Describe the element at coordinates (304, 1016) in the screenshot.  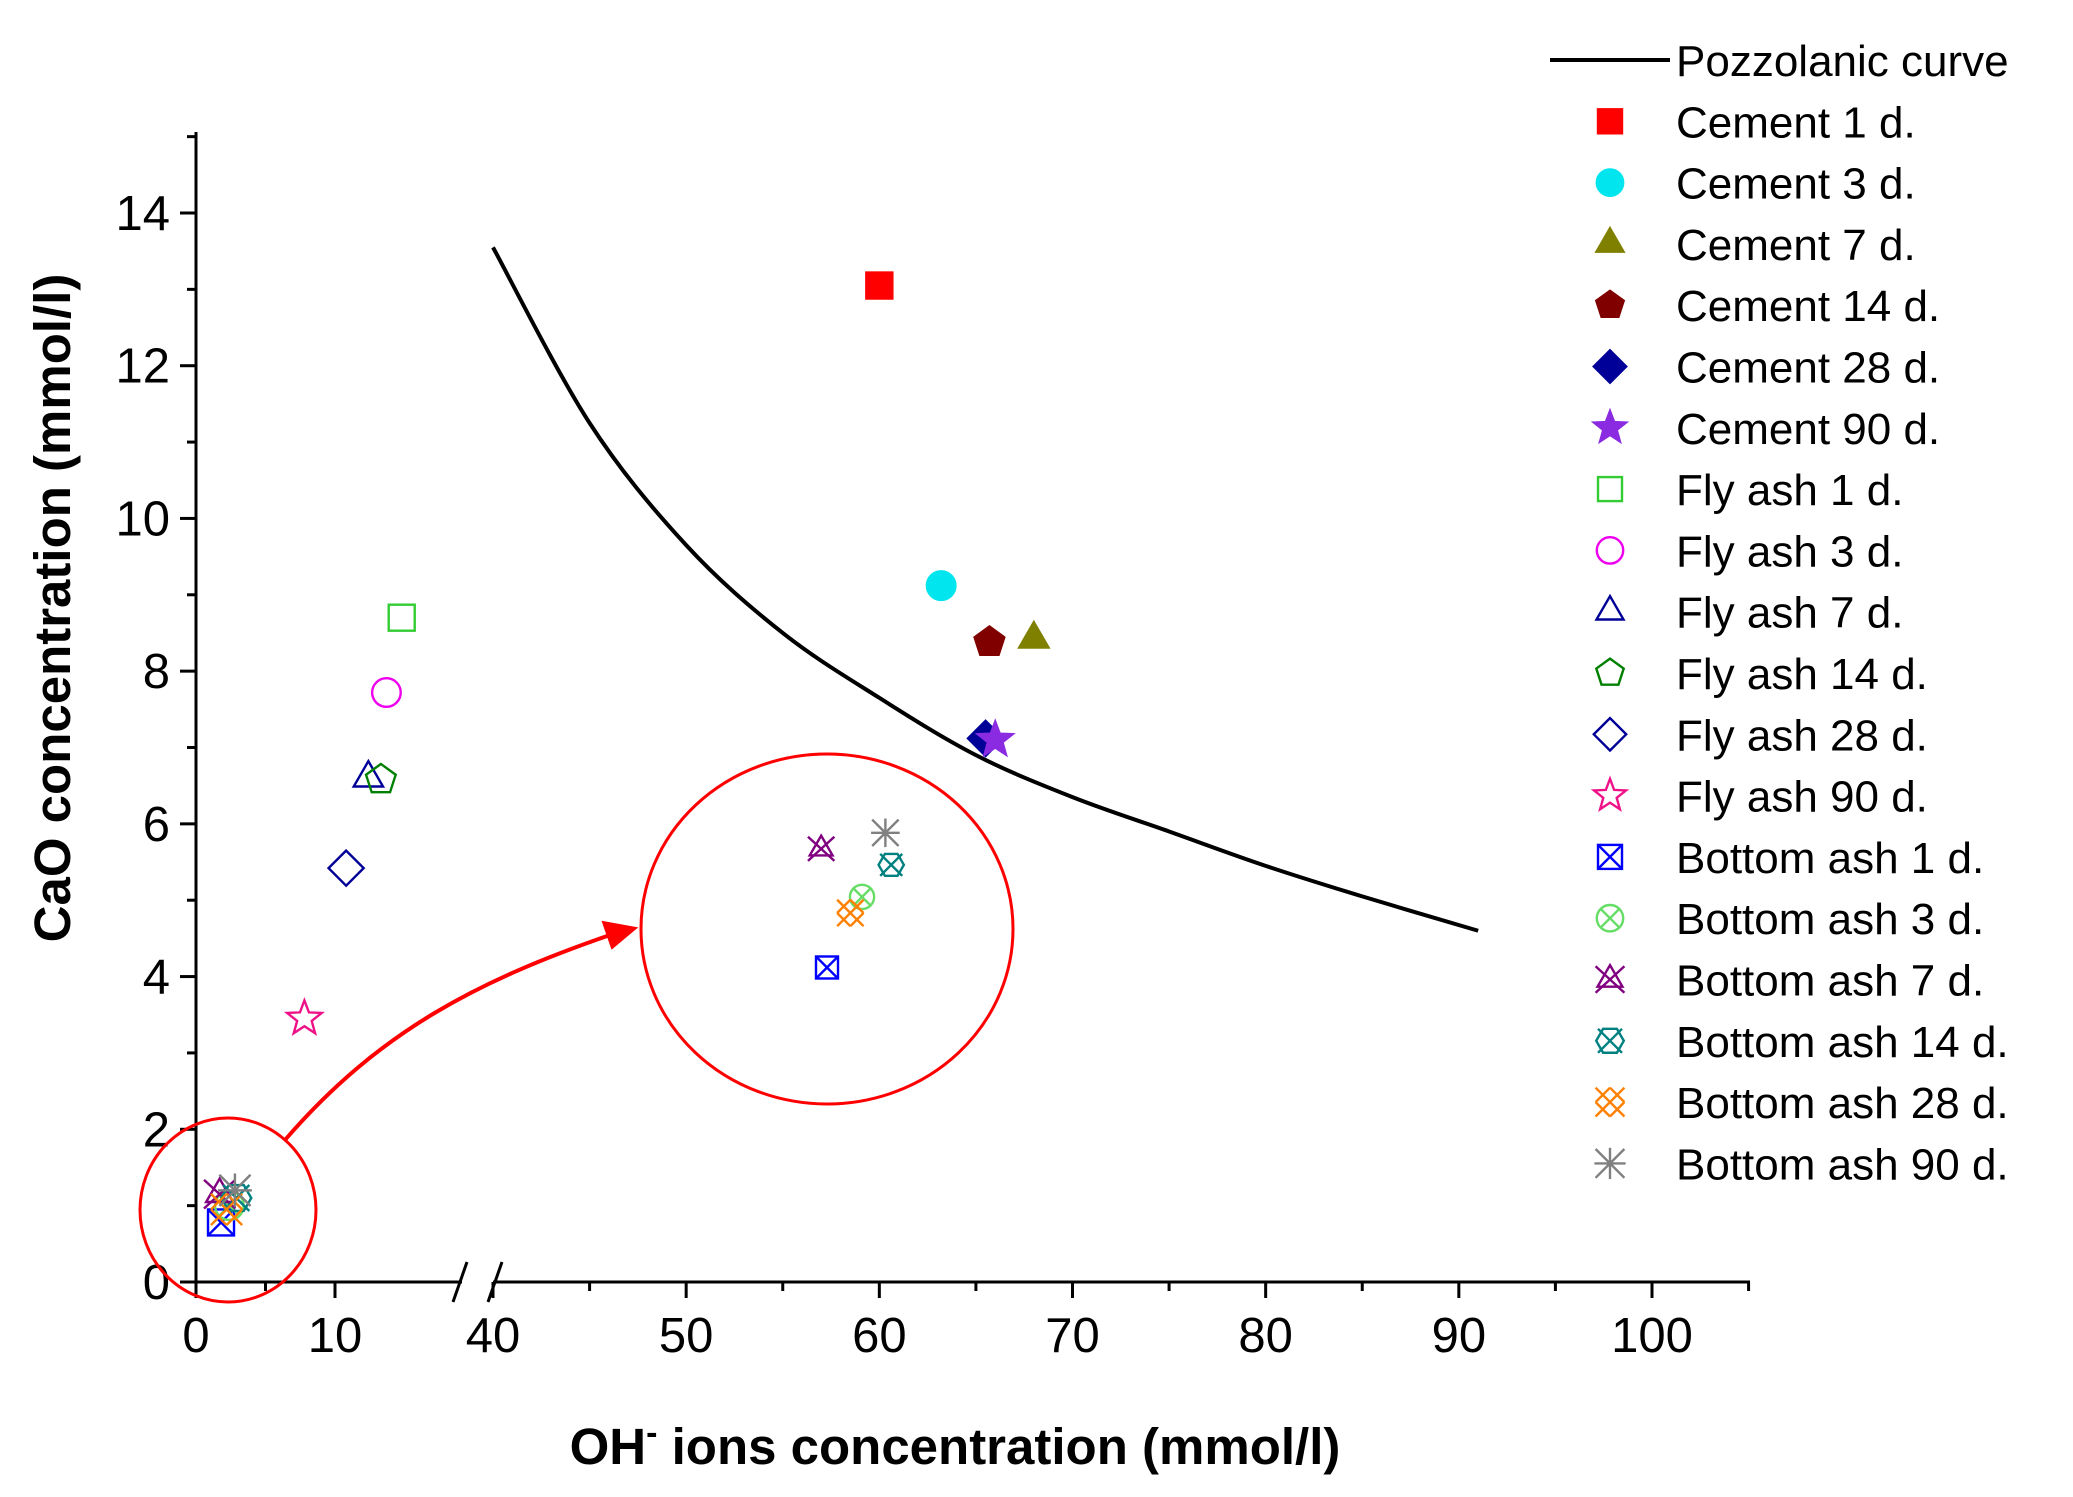
I see `point-fly-ash-90-d` at that location.